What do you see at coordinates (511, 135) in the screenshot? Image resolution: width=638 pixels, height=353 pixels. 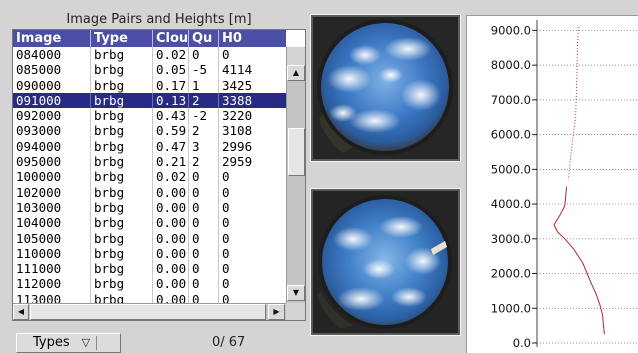 I see `y-tick-label: 6000.0` at bounding box center [511, 135].